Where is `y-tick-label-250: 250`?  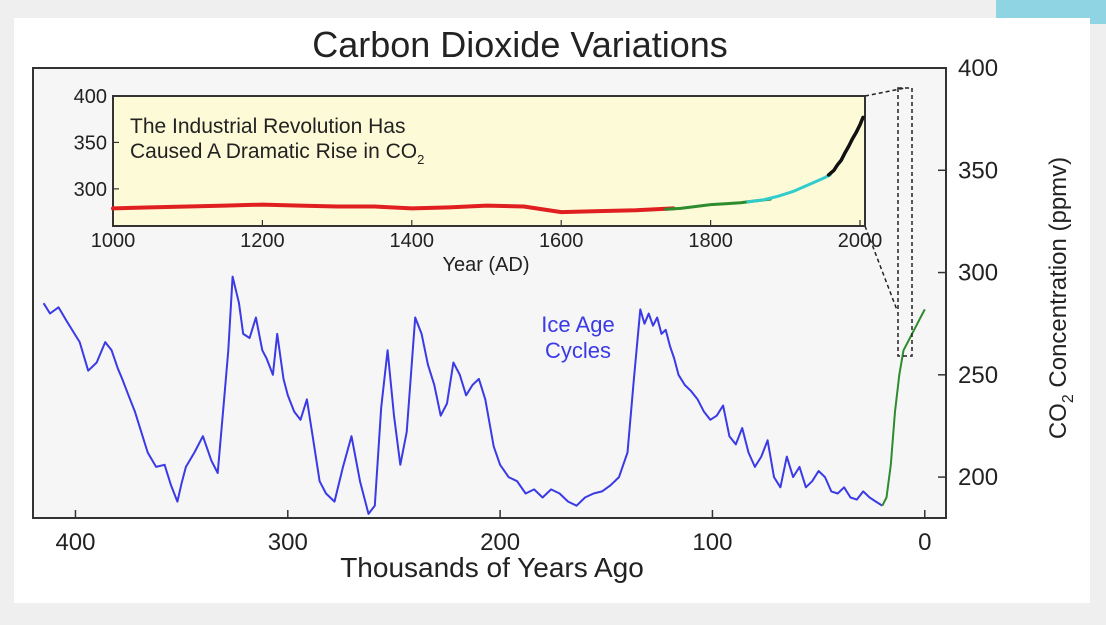
y-tick-label-250: 250 is located at coordinates (978, 375).